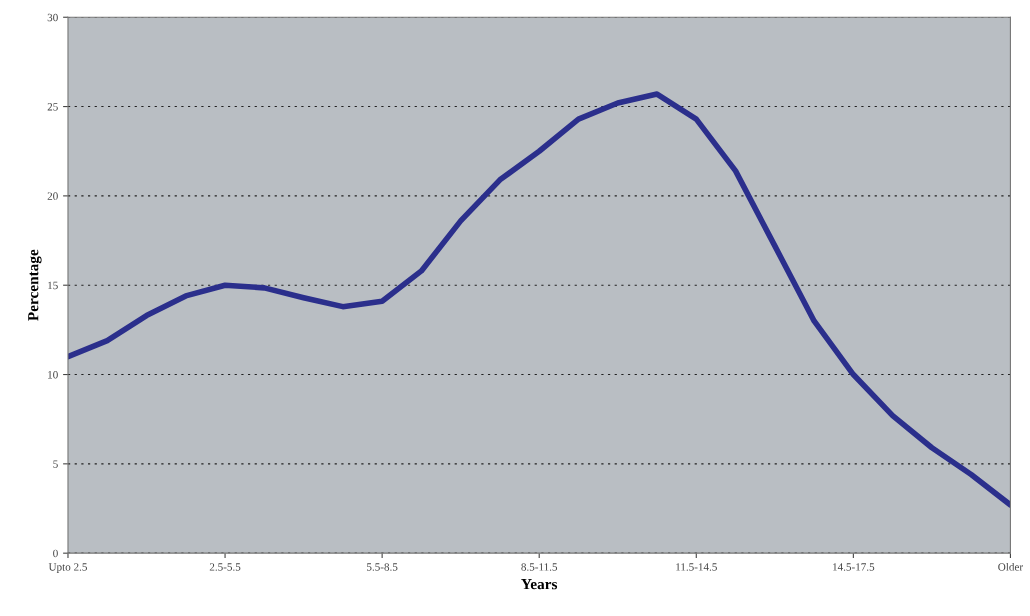 The image size is (1030, 616). Describe the element at coordinates (696, 567) in the screenshot. I see `x-tick-label: 11.5-14.5` at that location.